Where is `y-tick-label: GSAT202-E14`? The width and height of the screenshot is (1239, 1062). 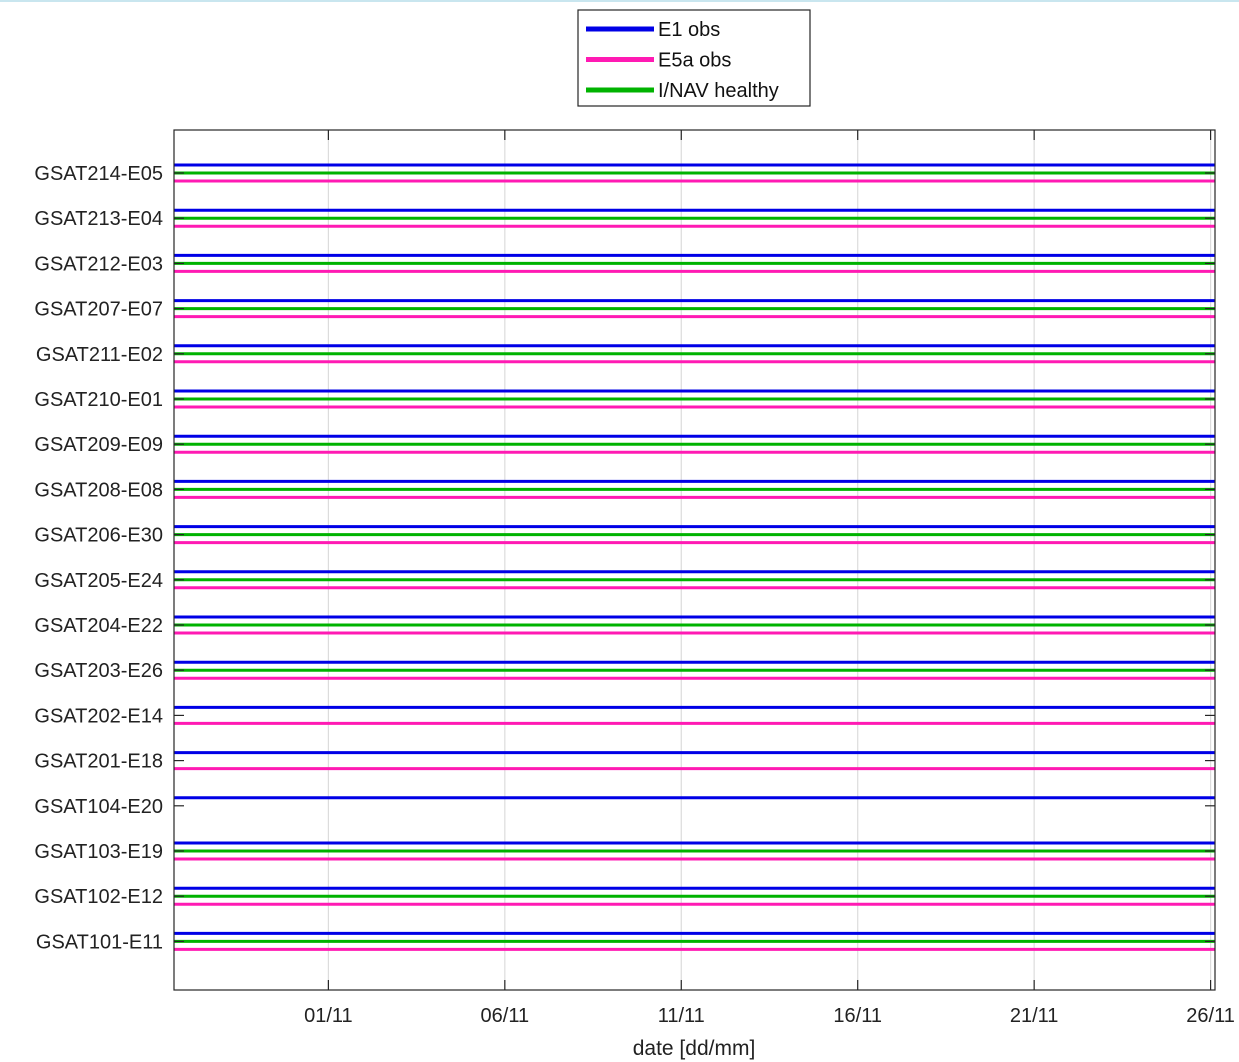
y-tick-label: GSAT202-E14 is located at coordinates (98, 716).